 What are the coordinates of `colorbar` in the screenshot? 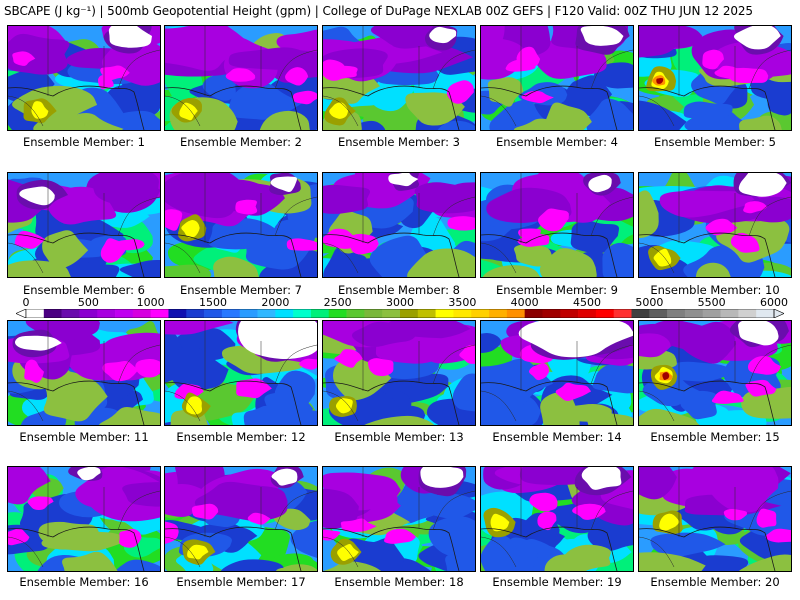 It's located at (400, 313).